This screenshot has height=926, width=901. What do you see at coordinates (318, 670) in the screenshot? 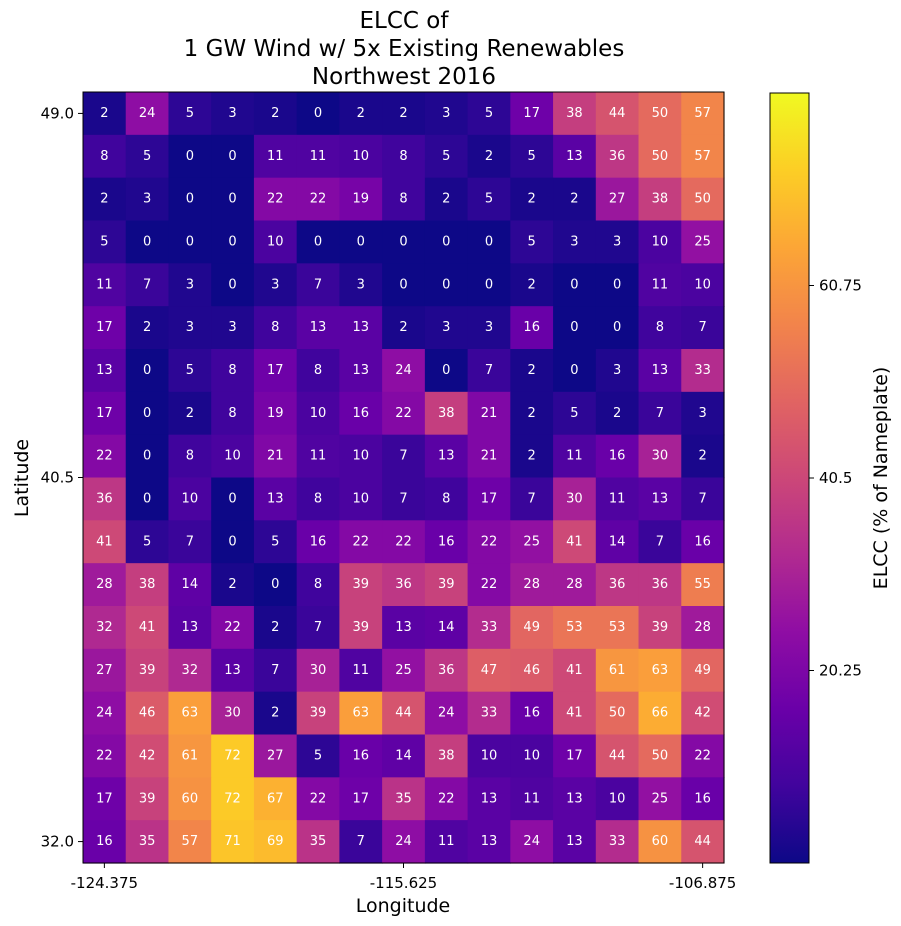
I see `cell-value-label: 30` at bounding box center [318, 670].